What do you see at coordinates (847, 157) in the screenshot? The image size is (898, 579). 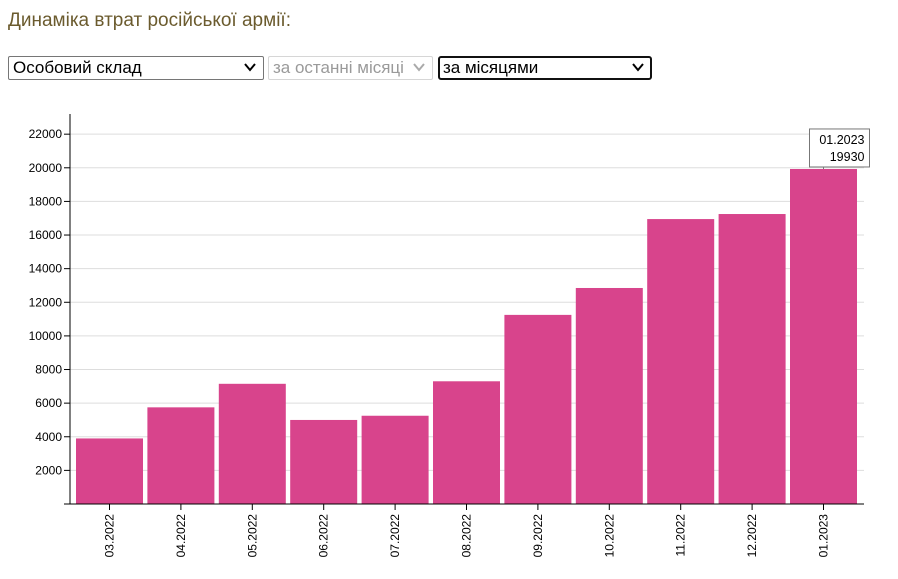 I see `tooltip-value: 19930` at bounding box center [847, 157].